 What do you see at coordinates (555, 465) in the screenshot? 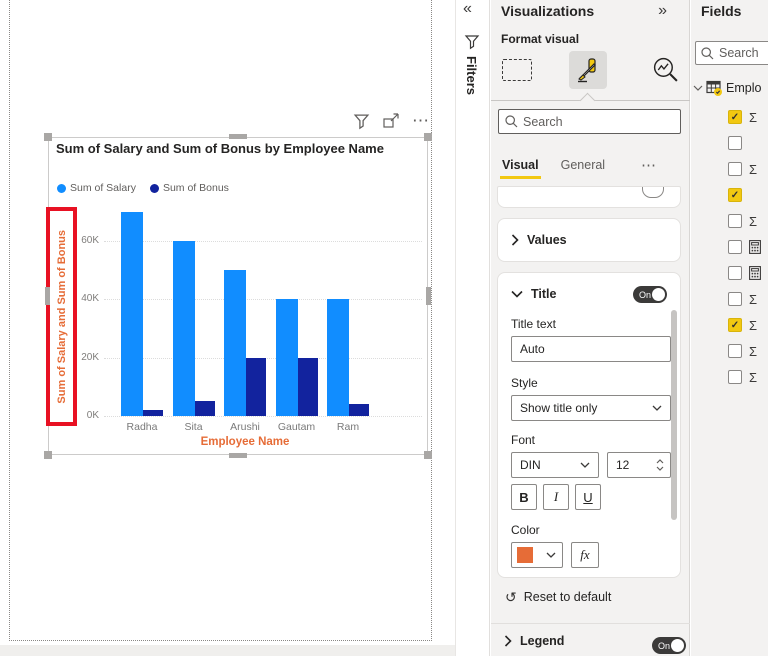
I see `font-dropdown: DIN` at bounding box center [555, 465].